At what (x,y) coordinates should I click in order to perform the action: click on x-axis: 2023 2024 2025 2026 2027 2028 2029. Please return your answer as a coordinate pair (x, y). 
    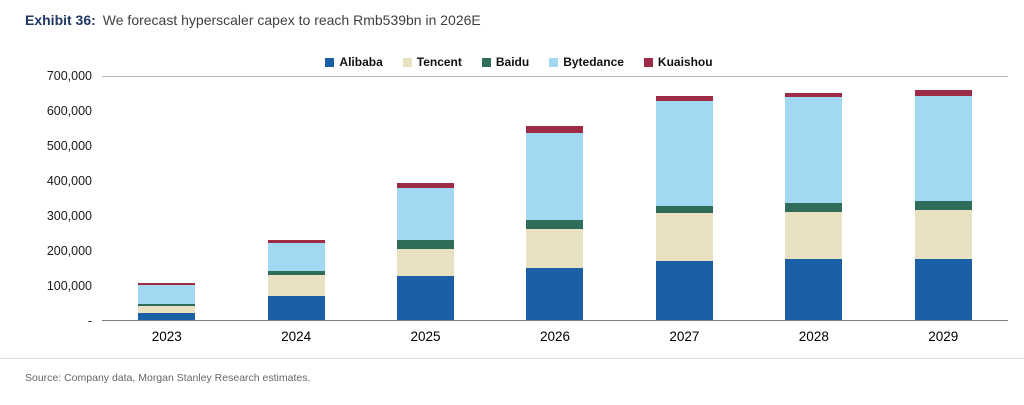
    Looking at the image, I should click on (555, 332).